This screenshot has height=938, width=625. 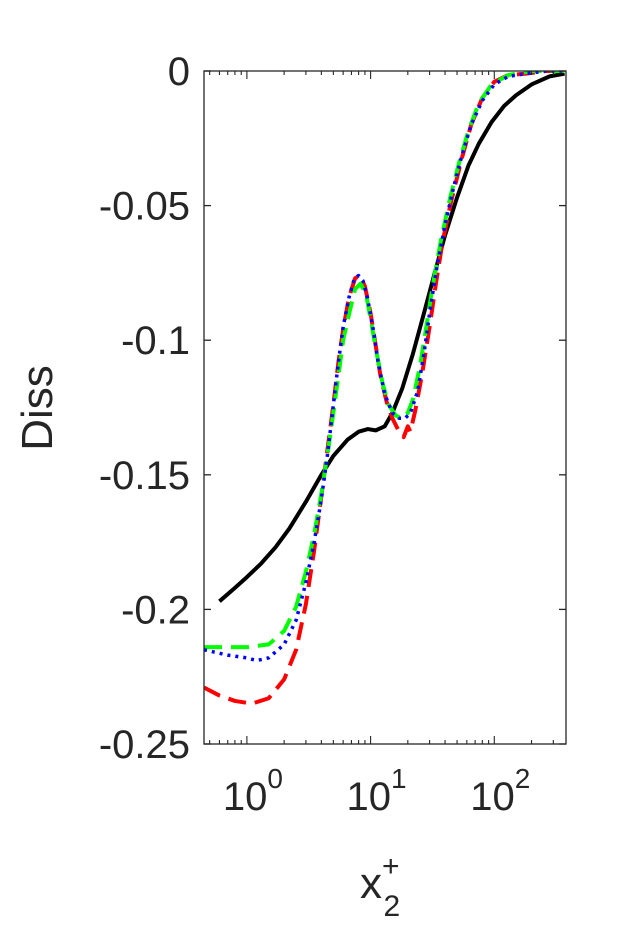 What do you see at coordinates (179, 72) in the screenshot?
I see `y-tick-label: 0` at bounding box center [179, 72].